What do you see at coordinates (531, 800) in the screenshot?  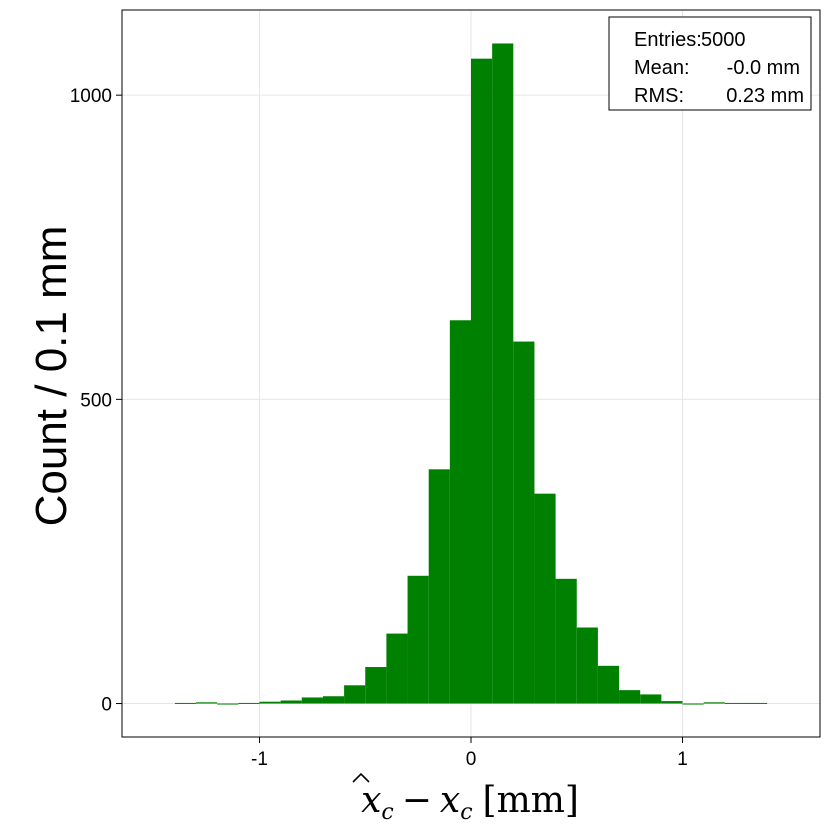 I see `x-axis-title-unit: [mm]` at bounding box center [531, 800].